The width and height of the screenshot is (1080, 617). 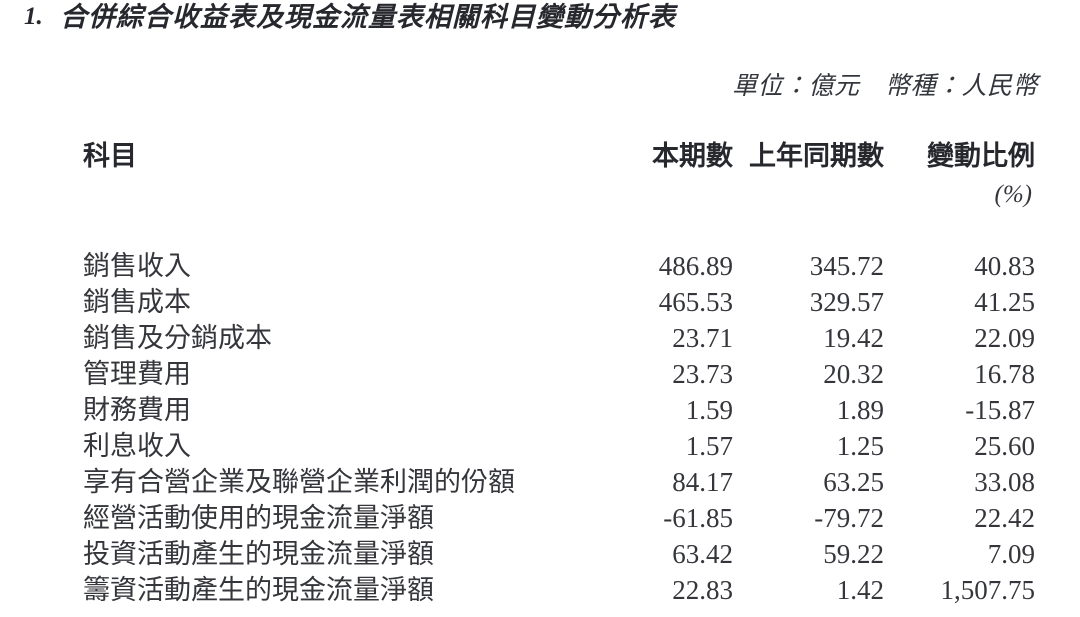 I want to click on cell-current-period: 1.59, so click(x=709, y=410).